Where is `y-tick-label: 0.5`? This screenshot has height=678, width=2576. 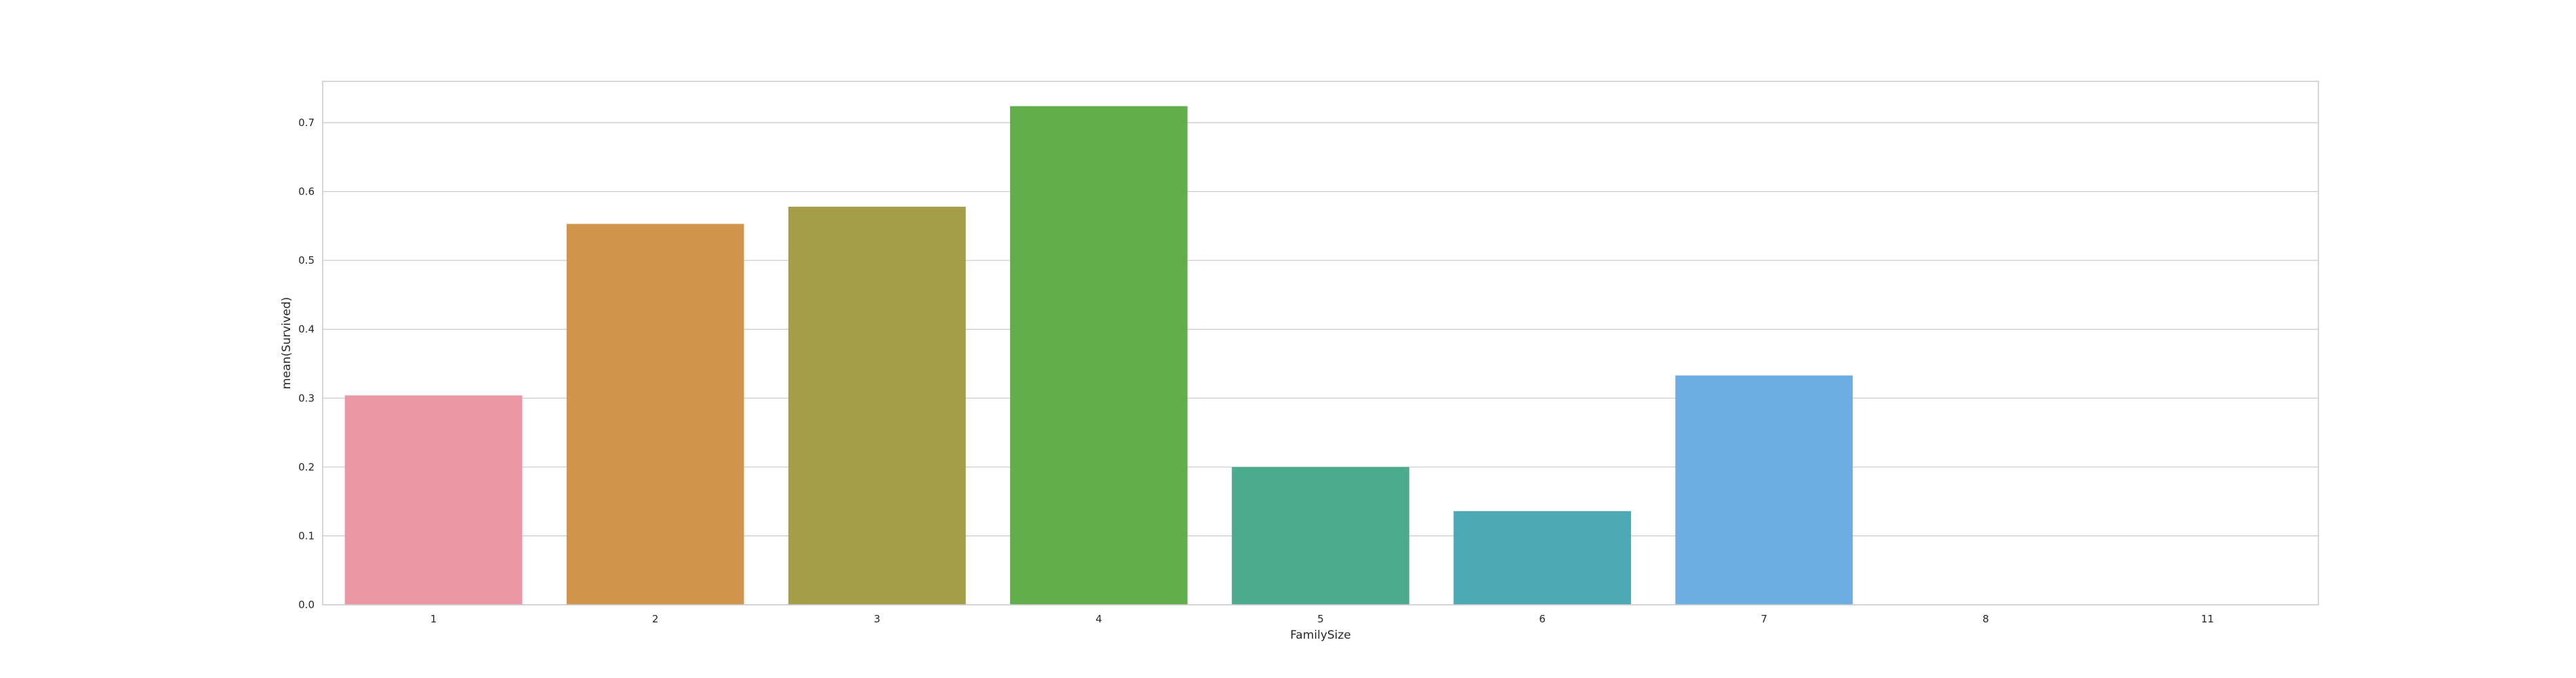 y-tick-label: 0.5 is located at coordinates (306, 260).